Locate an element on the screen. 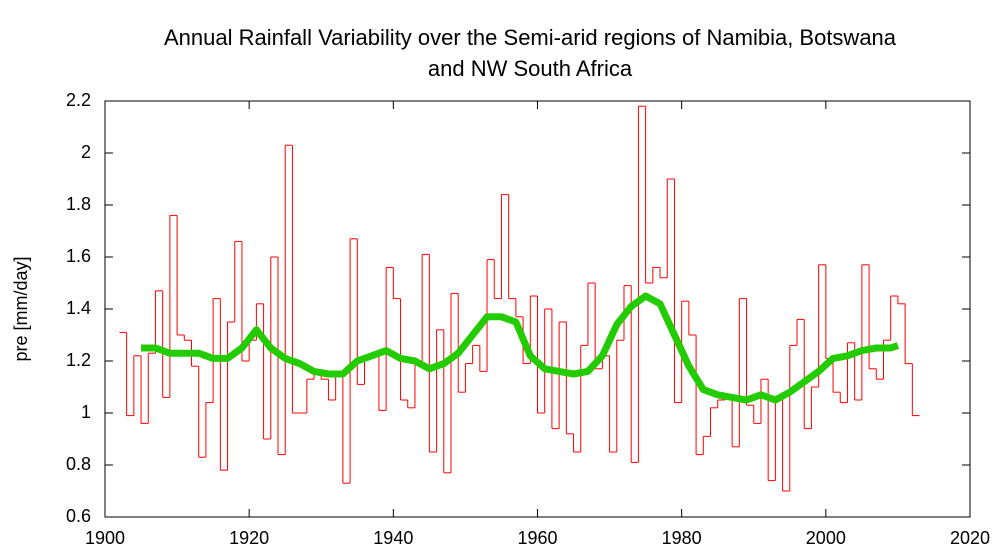 The height and width of the screenshot is (550, 998). y-tick-label: 1 is located at coordinates (86, 412).